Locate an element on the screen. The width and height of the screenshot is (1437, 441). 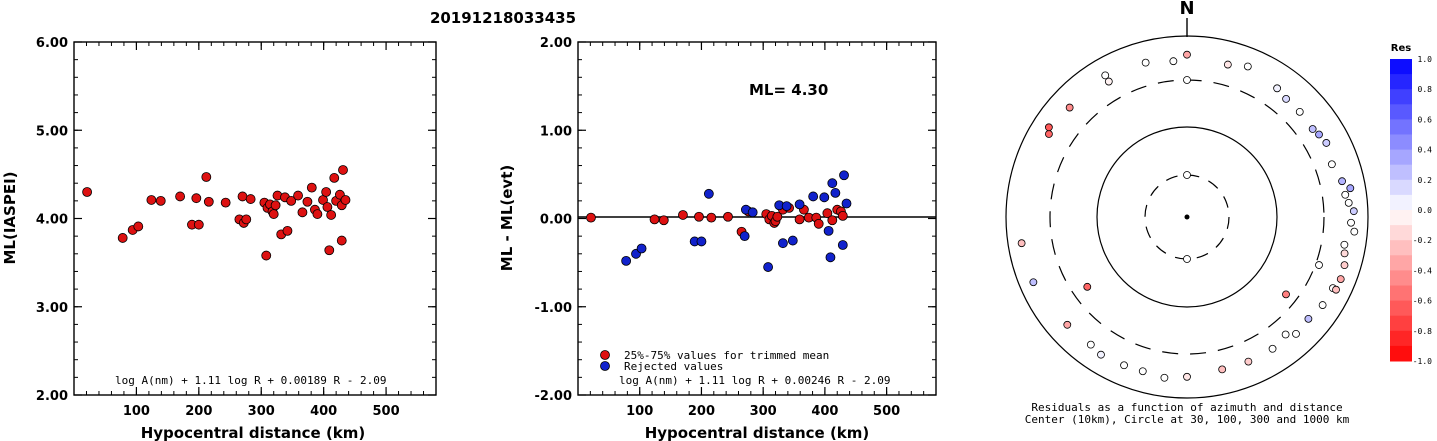
page-title: 20191218033435 is located at coordinates (503, 18).